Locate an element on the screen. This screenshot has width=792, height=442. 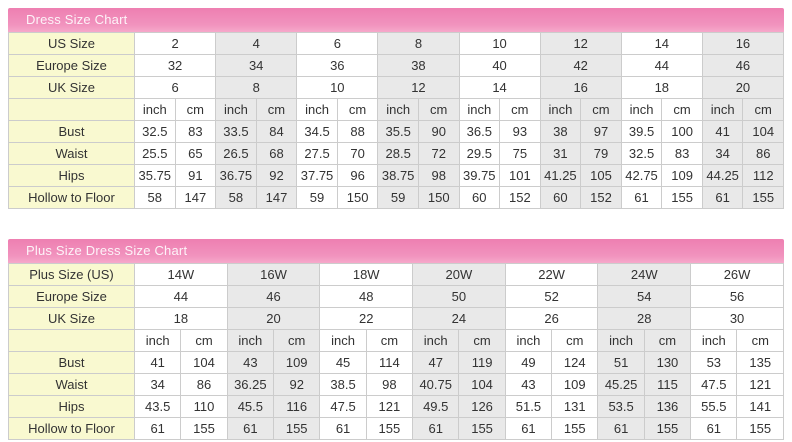
cm-value-cell: 98 is located at coordinates (389, 384).